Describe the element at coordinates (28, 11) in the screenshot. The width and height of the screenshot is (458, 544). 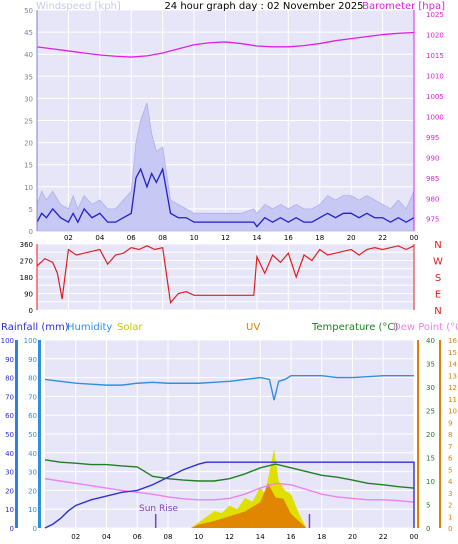
I see `wind-y-tick-label: 50` at that location.